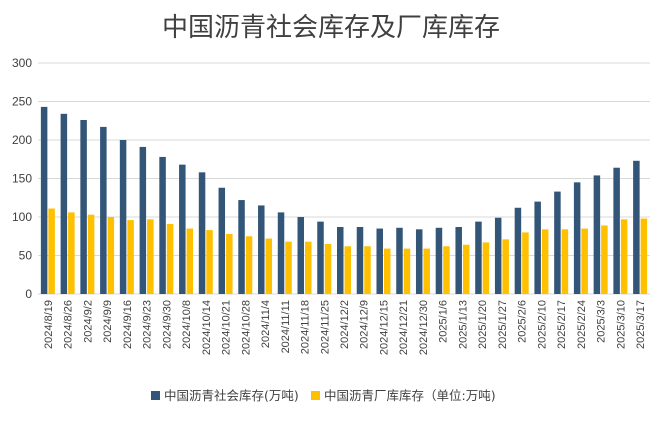 The width and height of the screenshot is (663, 428). I want to click on y-axis: 0 50 100 150 200 250 300, so click(22, 178).